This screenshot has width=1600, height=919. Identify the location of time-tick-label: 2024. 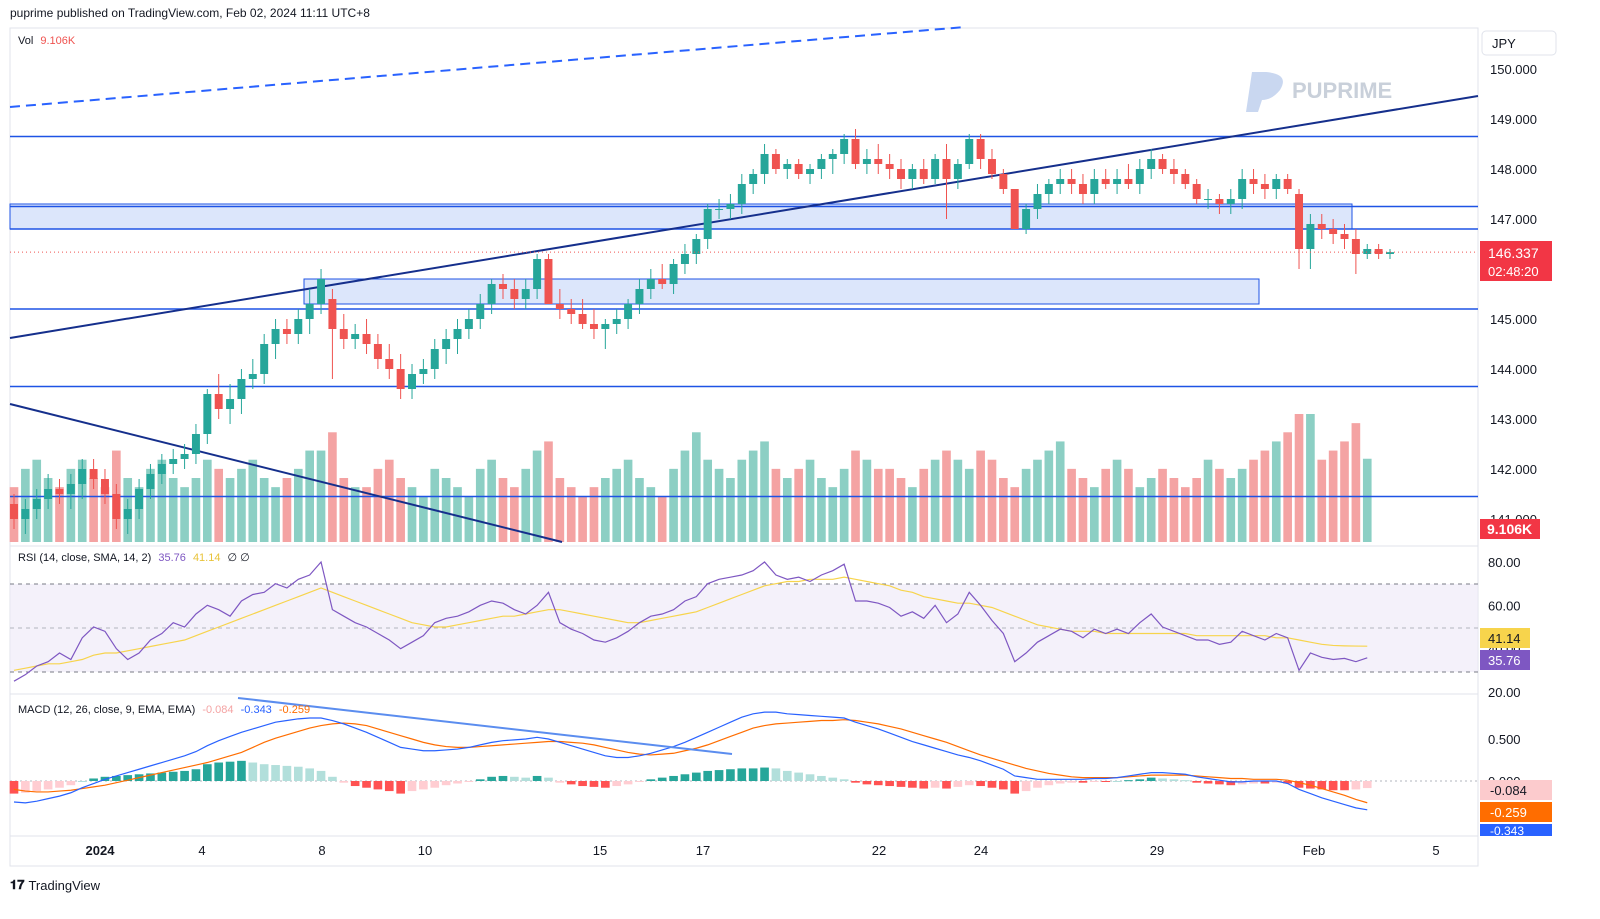
(101, 850).